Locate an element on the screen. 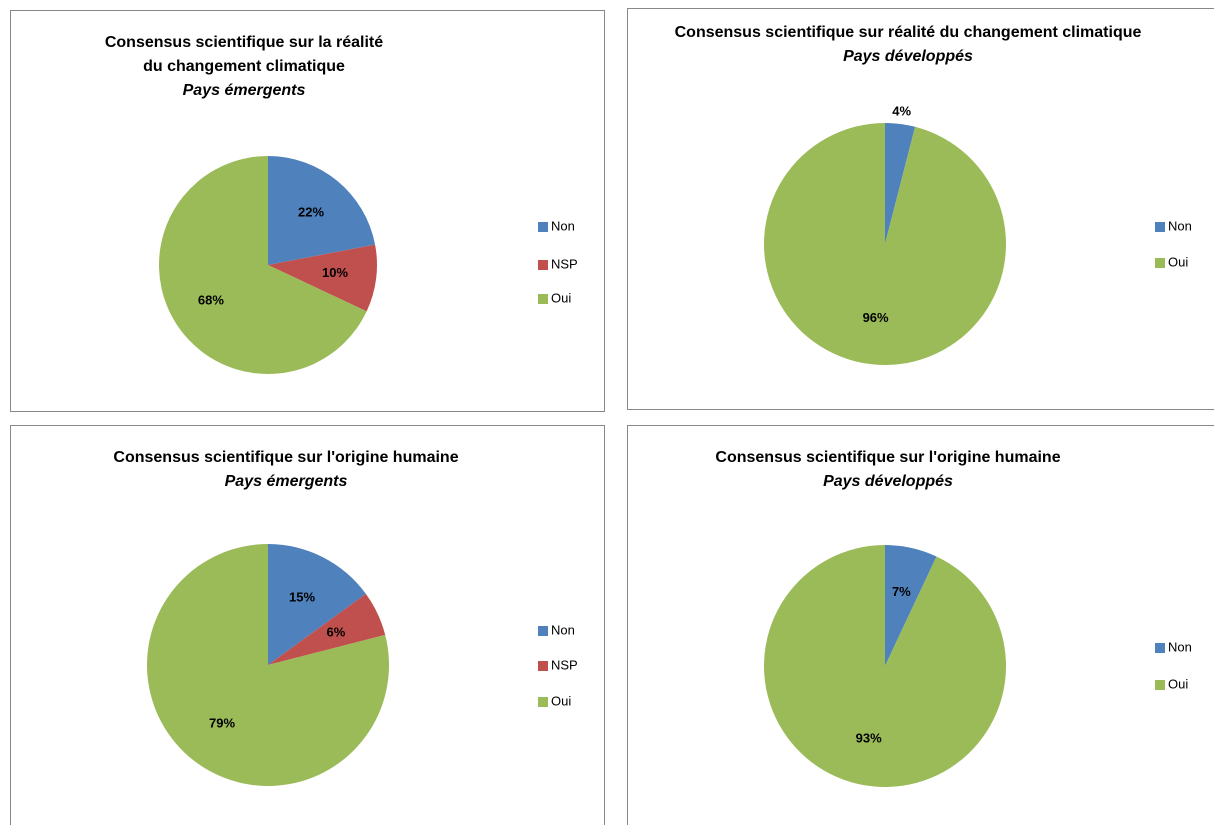 The image size is (1214, 825). data-label: 22% is located at coordinates (311, 211).